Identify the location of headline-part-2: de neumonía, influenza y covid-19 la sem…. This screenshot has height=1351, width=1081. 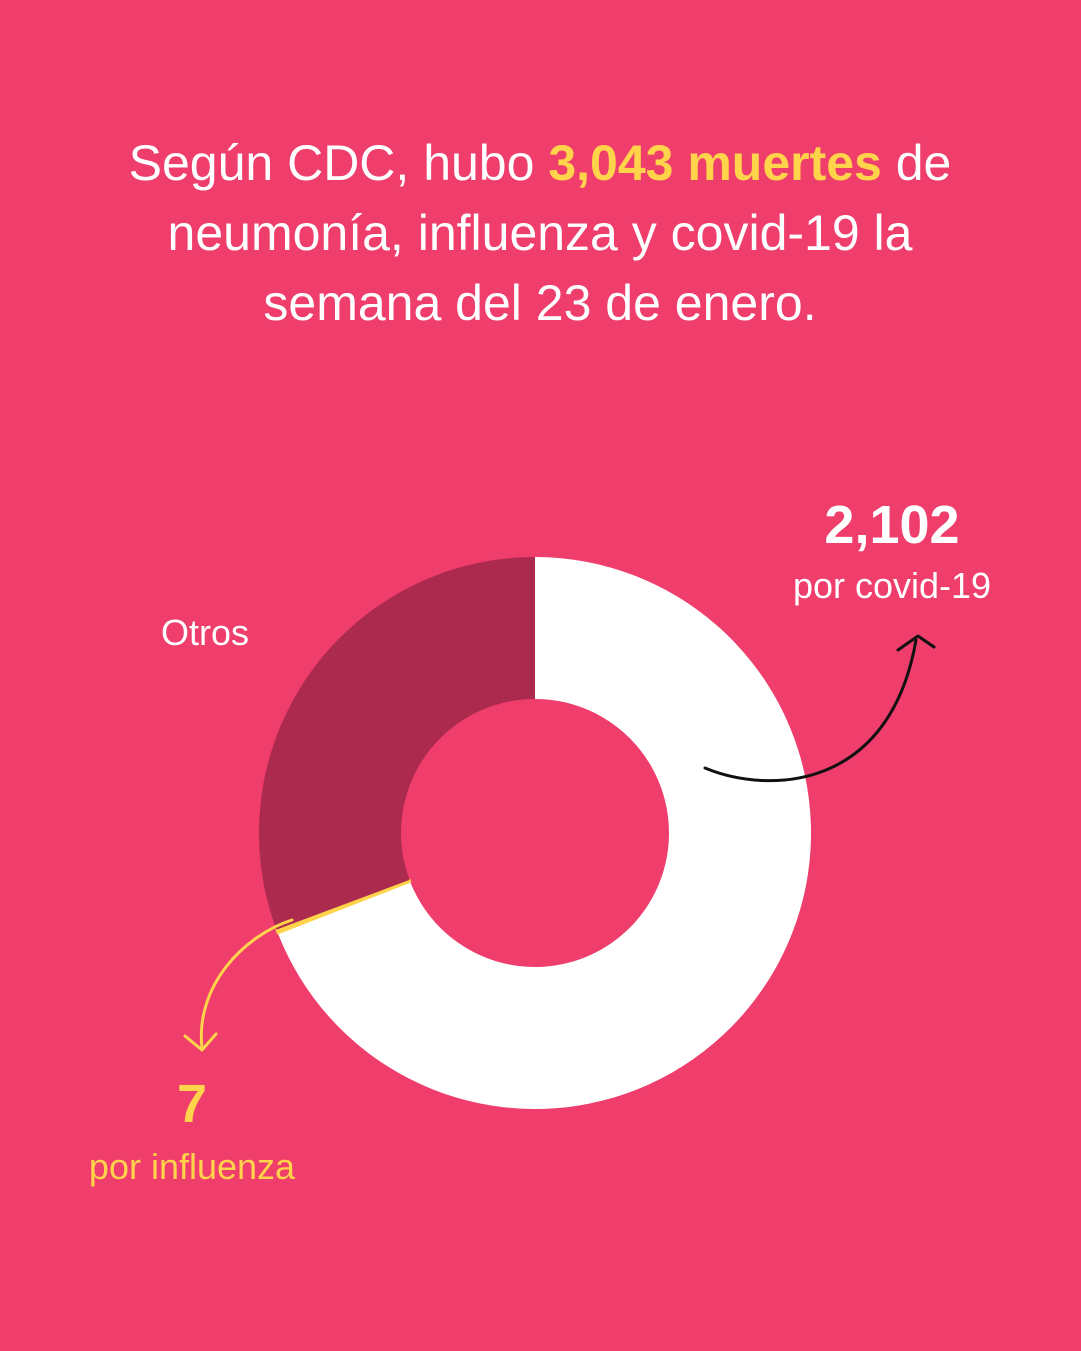
(559, 233).